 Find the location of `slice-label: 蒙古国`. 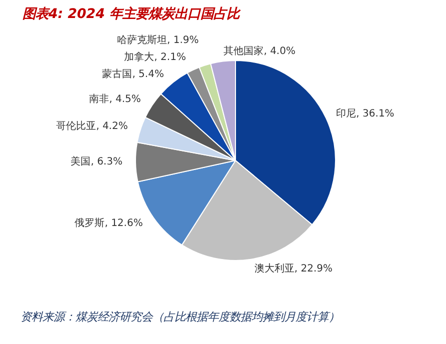

slice-label: 蒙古国 is located at coordinates (117, 74).